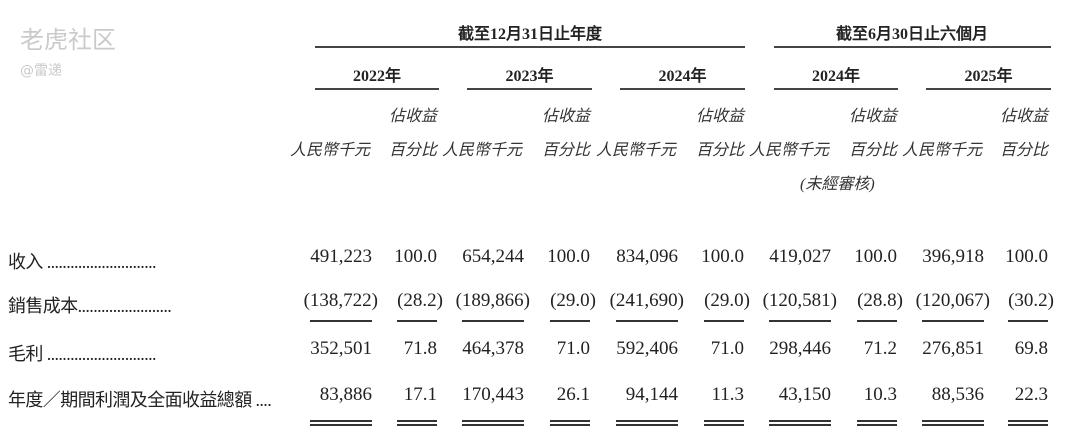 This screenshot has width=1080, height=444. Describe the element at coordinates (727, 394) in the screenshot. I see `percent-cell: 11.3` at that location.